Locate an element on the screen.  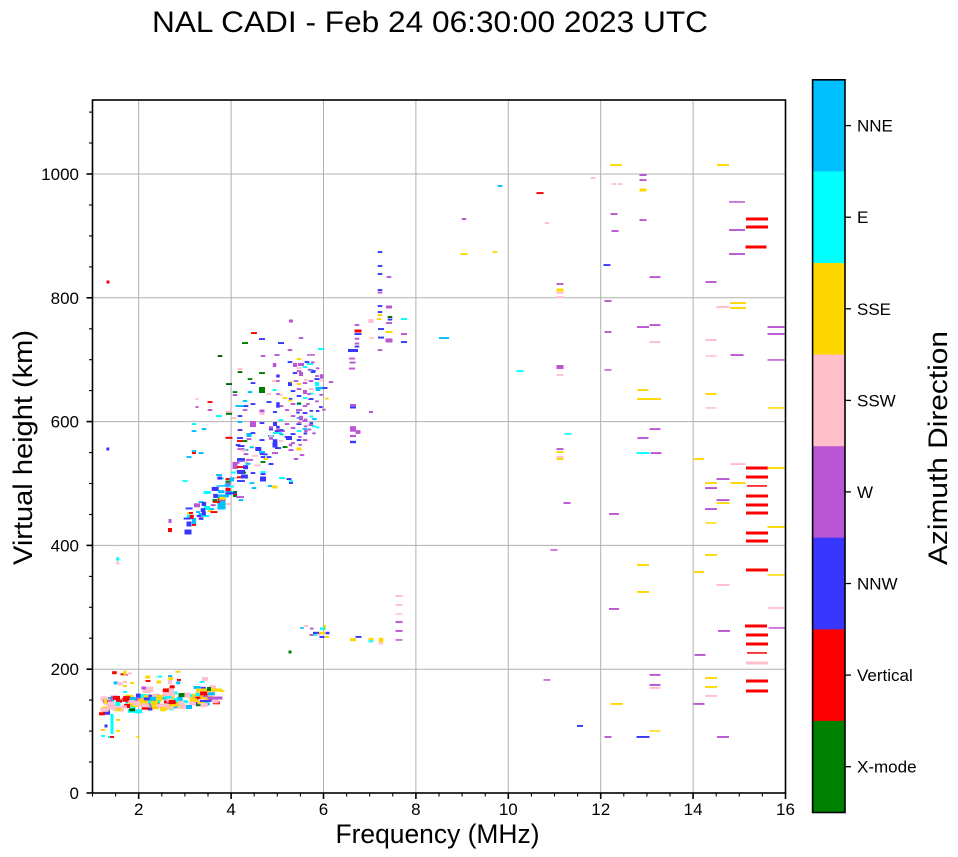
svg-text: 4 is located at coordinates (230, 809).